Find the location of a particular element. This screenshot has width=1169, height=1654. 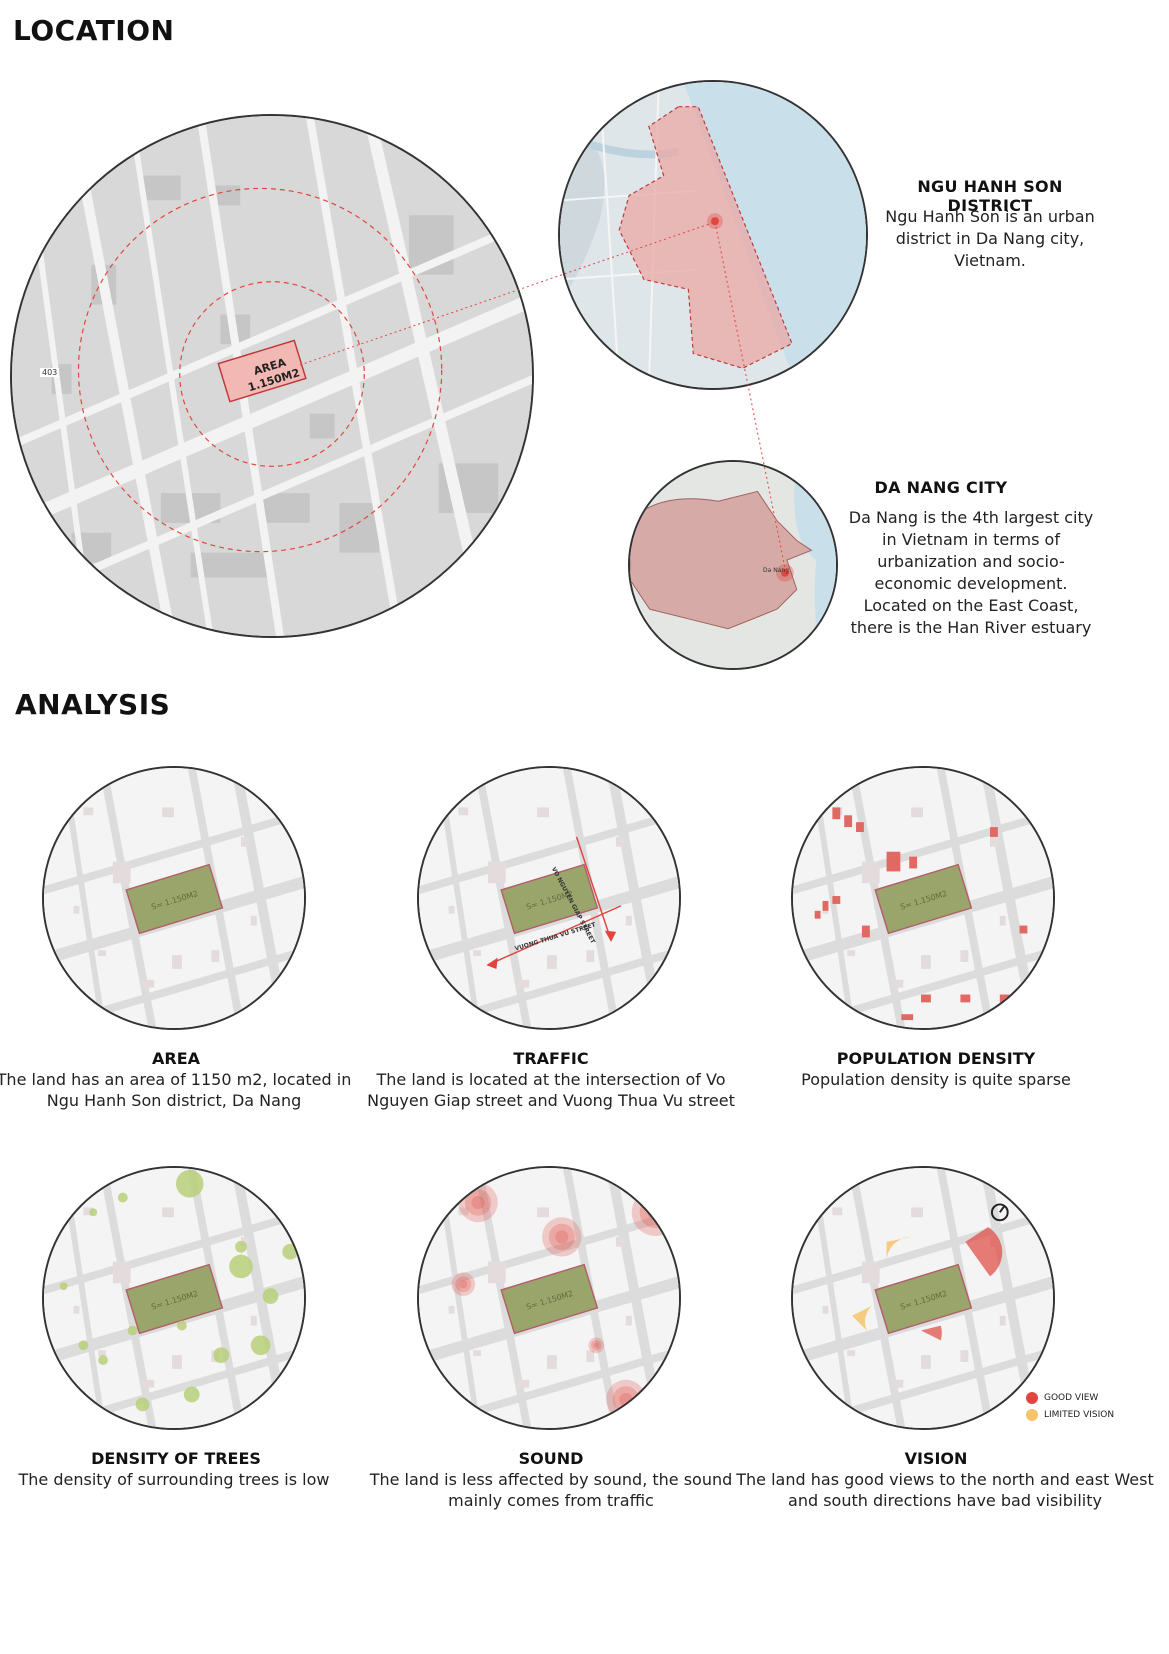

trees-caption-text: The density of surrounding trees is low is located at coordinates (174, 1479).